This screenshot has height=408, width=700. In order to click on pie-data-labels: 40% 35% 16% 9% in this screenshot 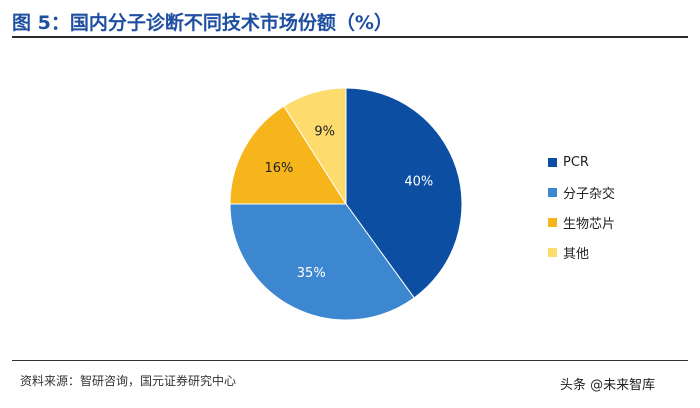, I will do `click(348, 202)`.